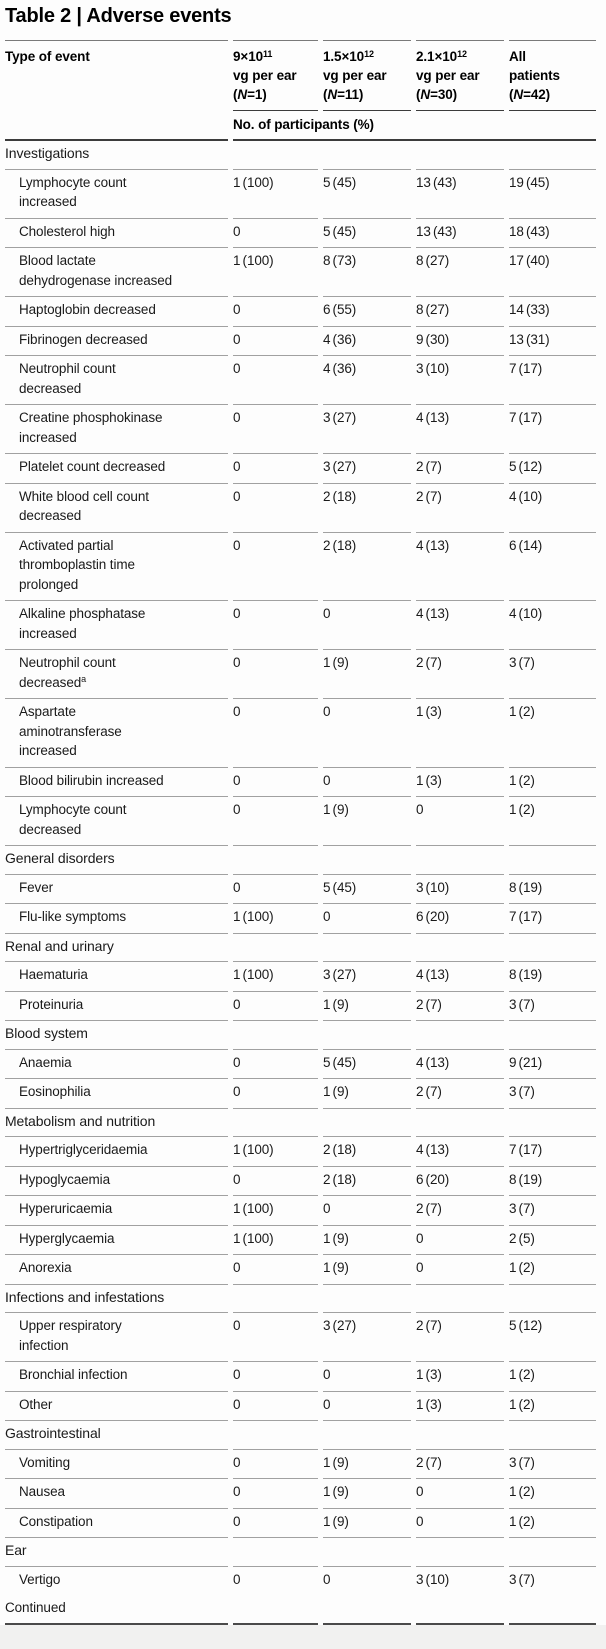 This screenshot has width=606, height=1649. I want to click on event-name: Proteinuria, so click(116, 1006).